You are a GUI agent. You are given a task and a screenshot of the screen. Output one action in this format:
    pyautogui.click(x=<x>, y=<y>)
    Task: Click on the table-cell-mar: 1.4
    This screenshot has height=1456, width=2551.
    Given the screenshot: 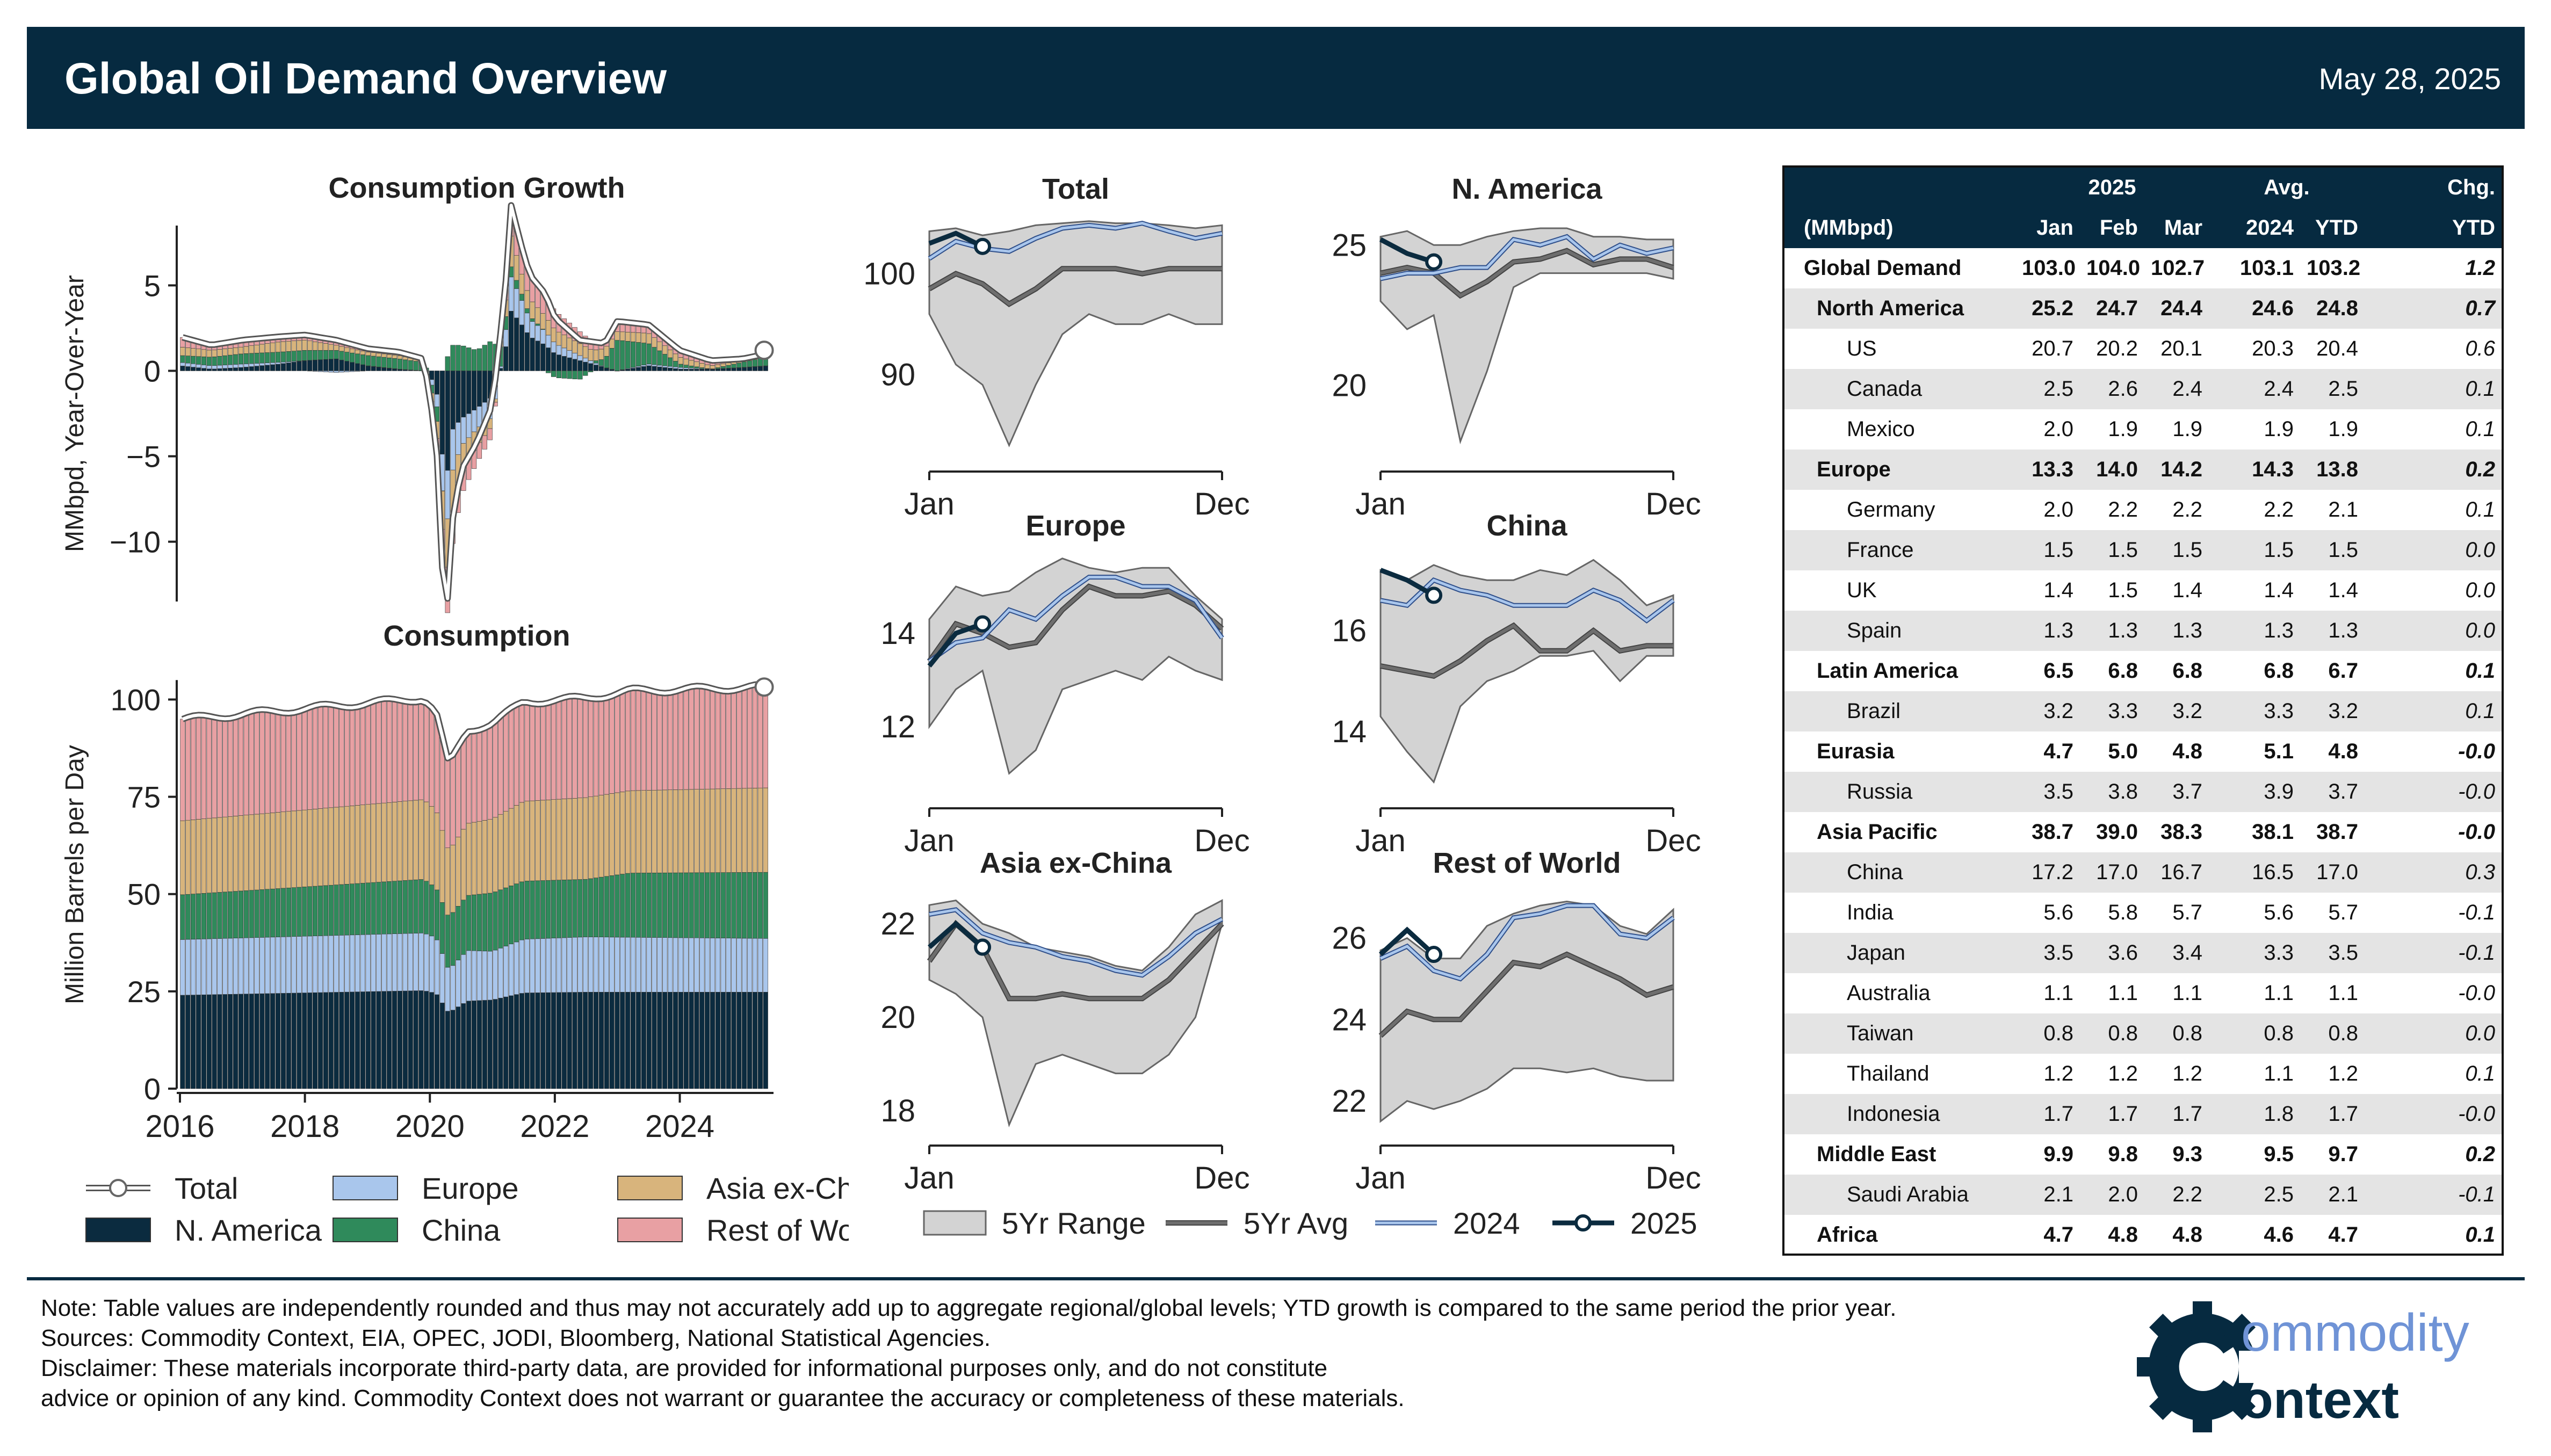 What is the action you would take?
    pyautogui.click(x=2187, y=590)
    